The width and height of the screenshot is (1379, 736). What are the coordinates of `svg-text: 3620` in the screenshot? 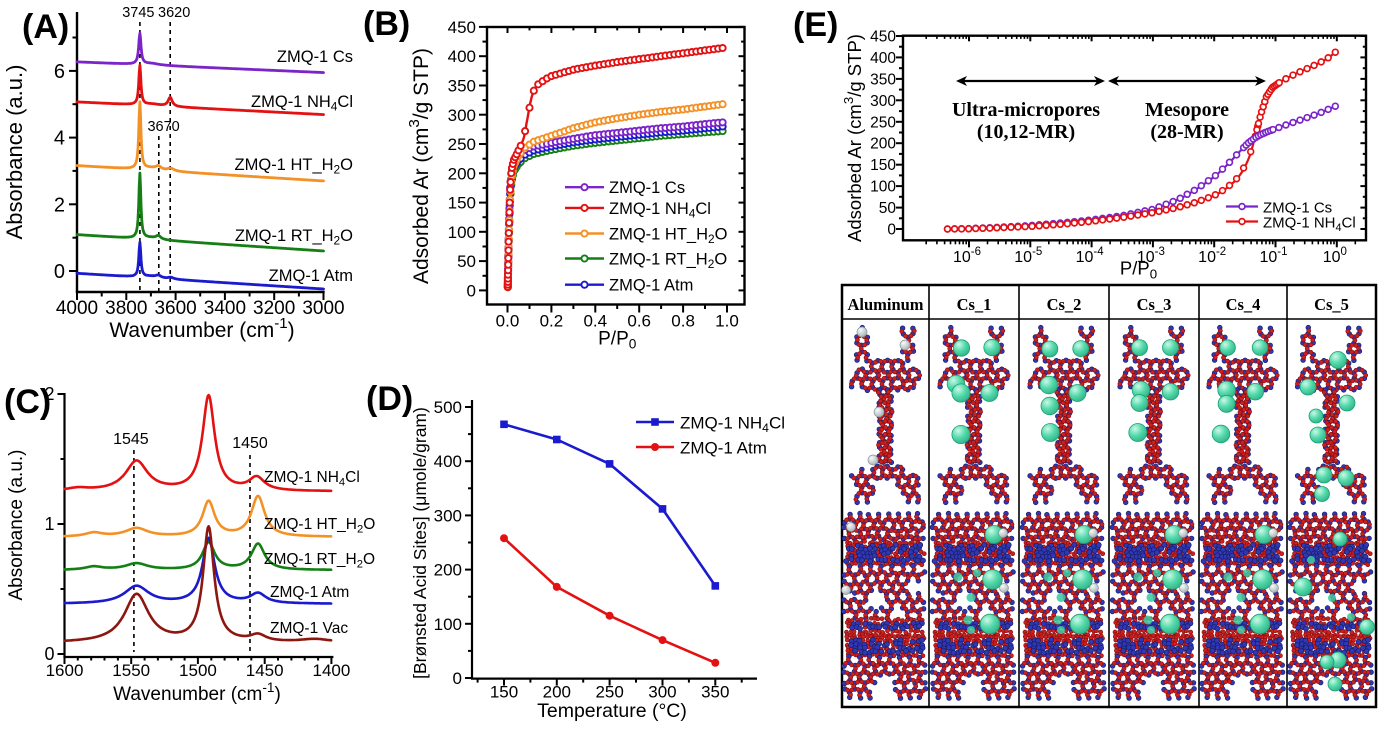 It's located at (174, 13).